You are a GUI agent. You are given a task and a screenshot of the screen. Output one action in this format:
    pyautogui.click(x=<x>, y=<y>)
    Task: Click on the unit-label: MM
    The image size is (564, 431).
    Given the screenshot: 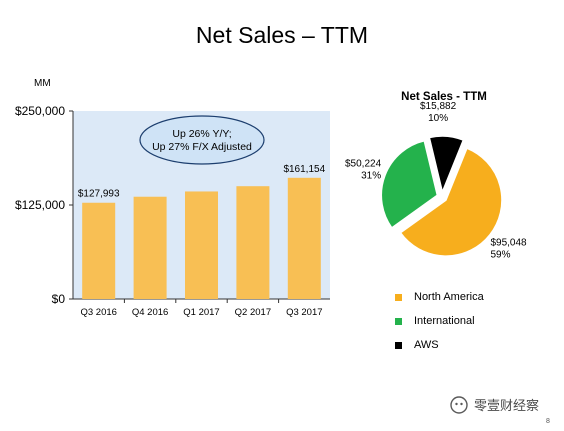 What is the action you would take?
    pyautogui.click(x=42, y=83)
    